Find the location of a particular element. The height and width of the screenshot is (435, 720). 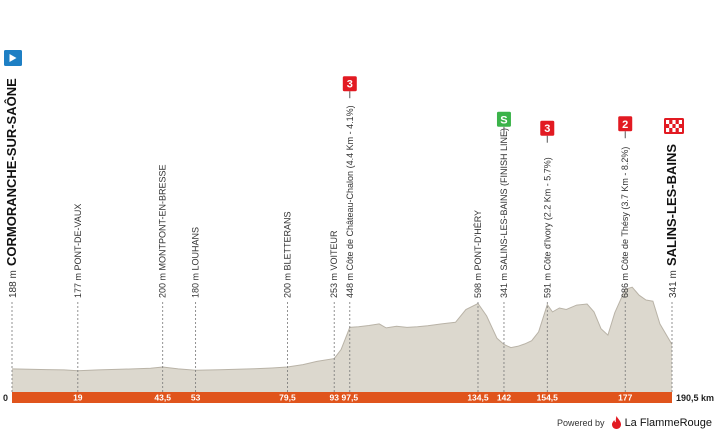

waypoint-label: 598 m PONT-D'HÉRY is located at coordinates (478, 254).